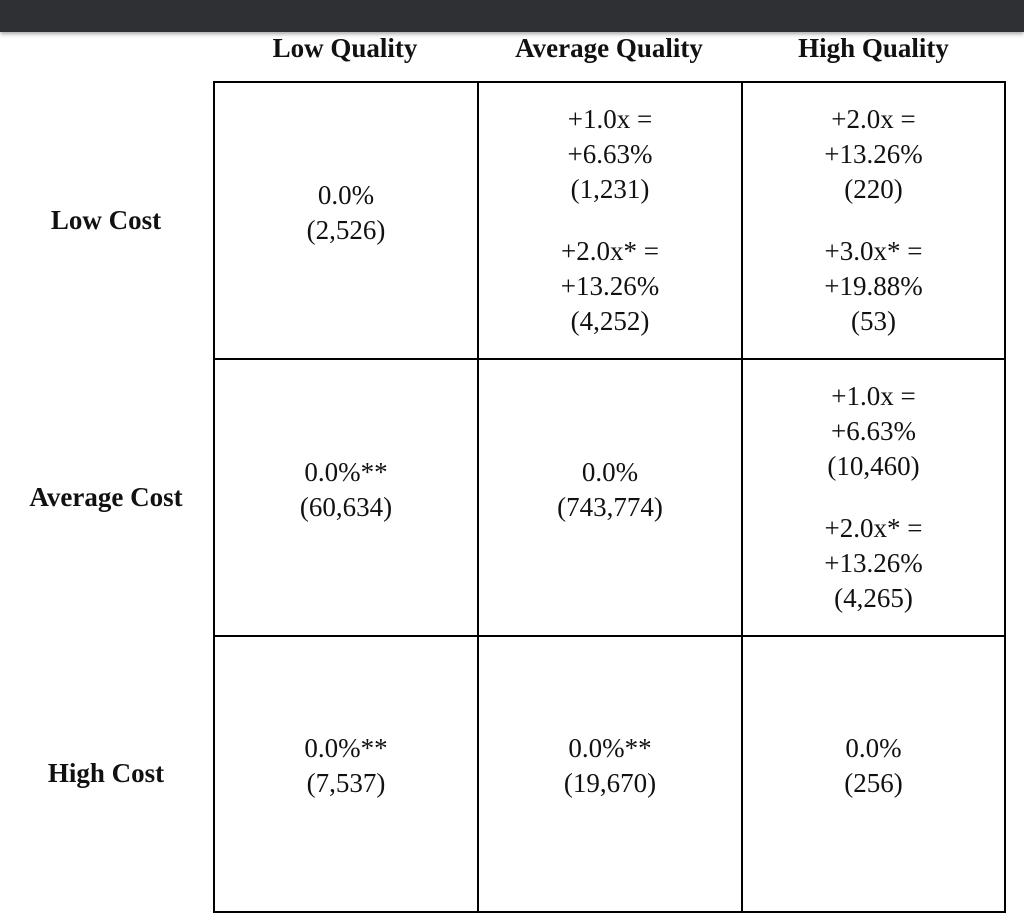  I want to click on cell-count: (256), so click(873, 783).